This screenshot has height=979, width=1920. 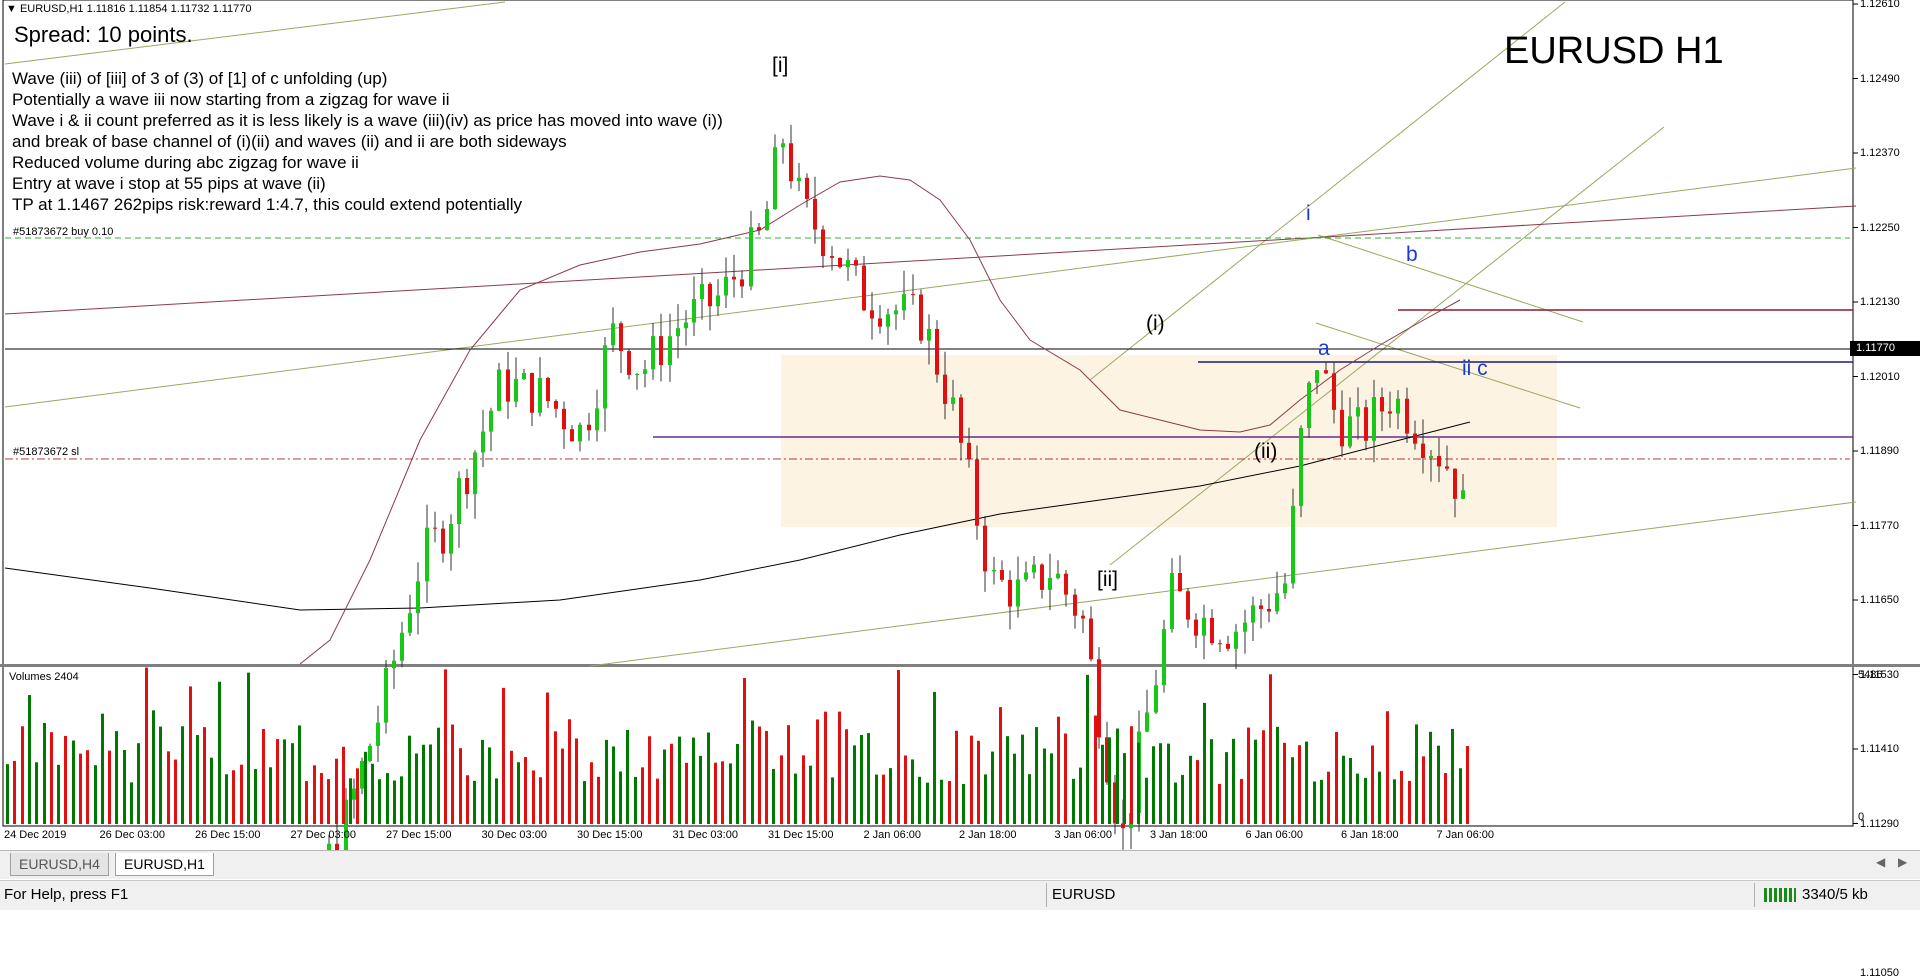 What do you see at coordinates (1885, 348) in the screenshot?
I see `current-price-tag: 1.11770` at bounding box center [1885, 348].